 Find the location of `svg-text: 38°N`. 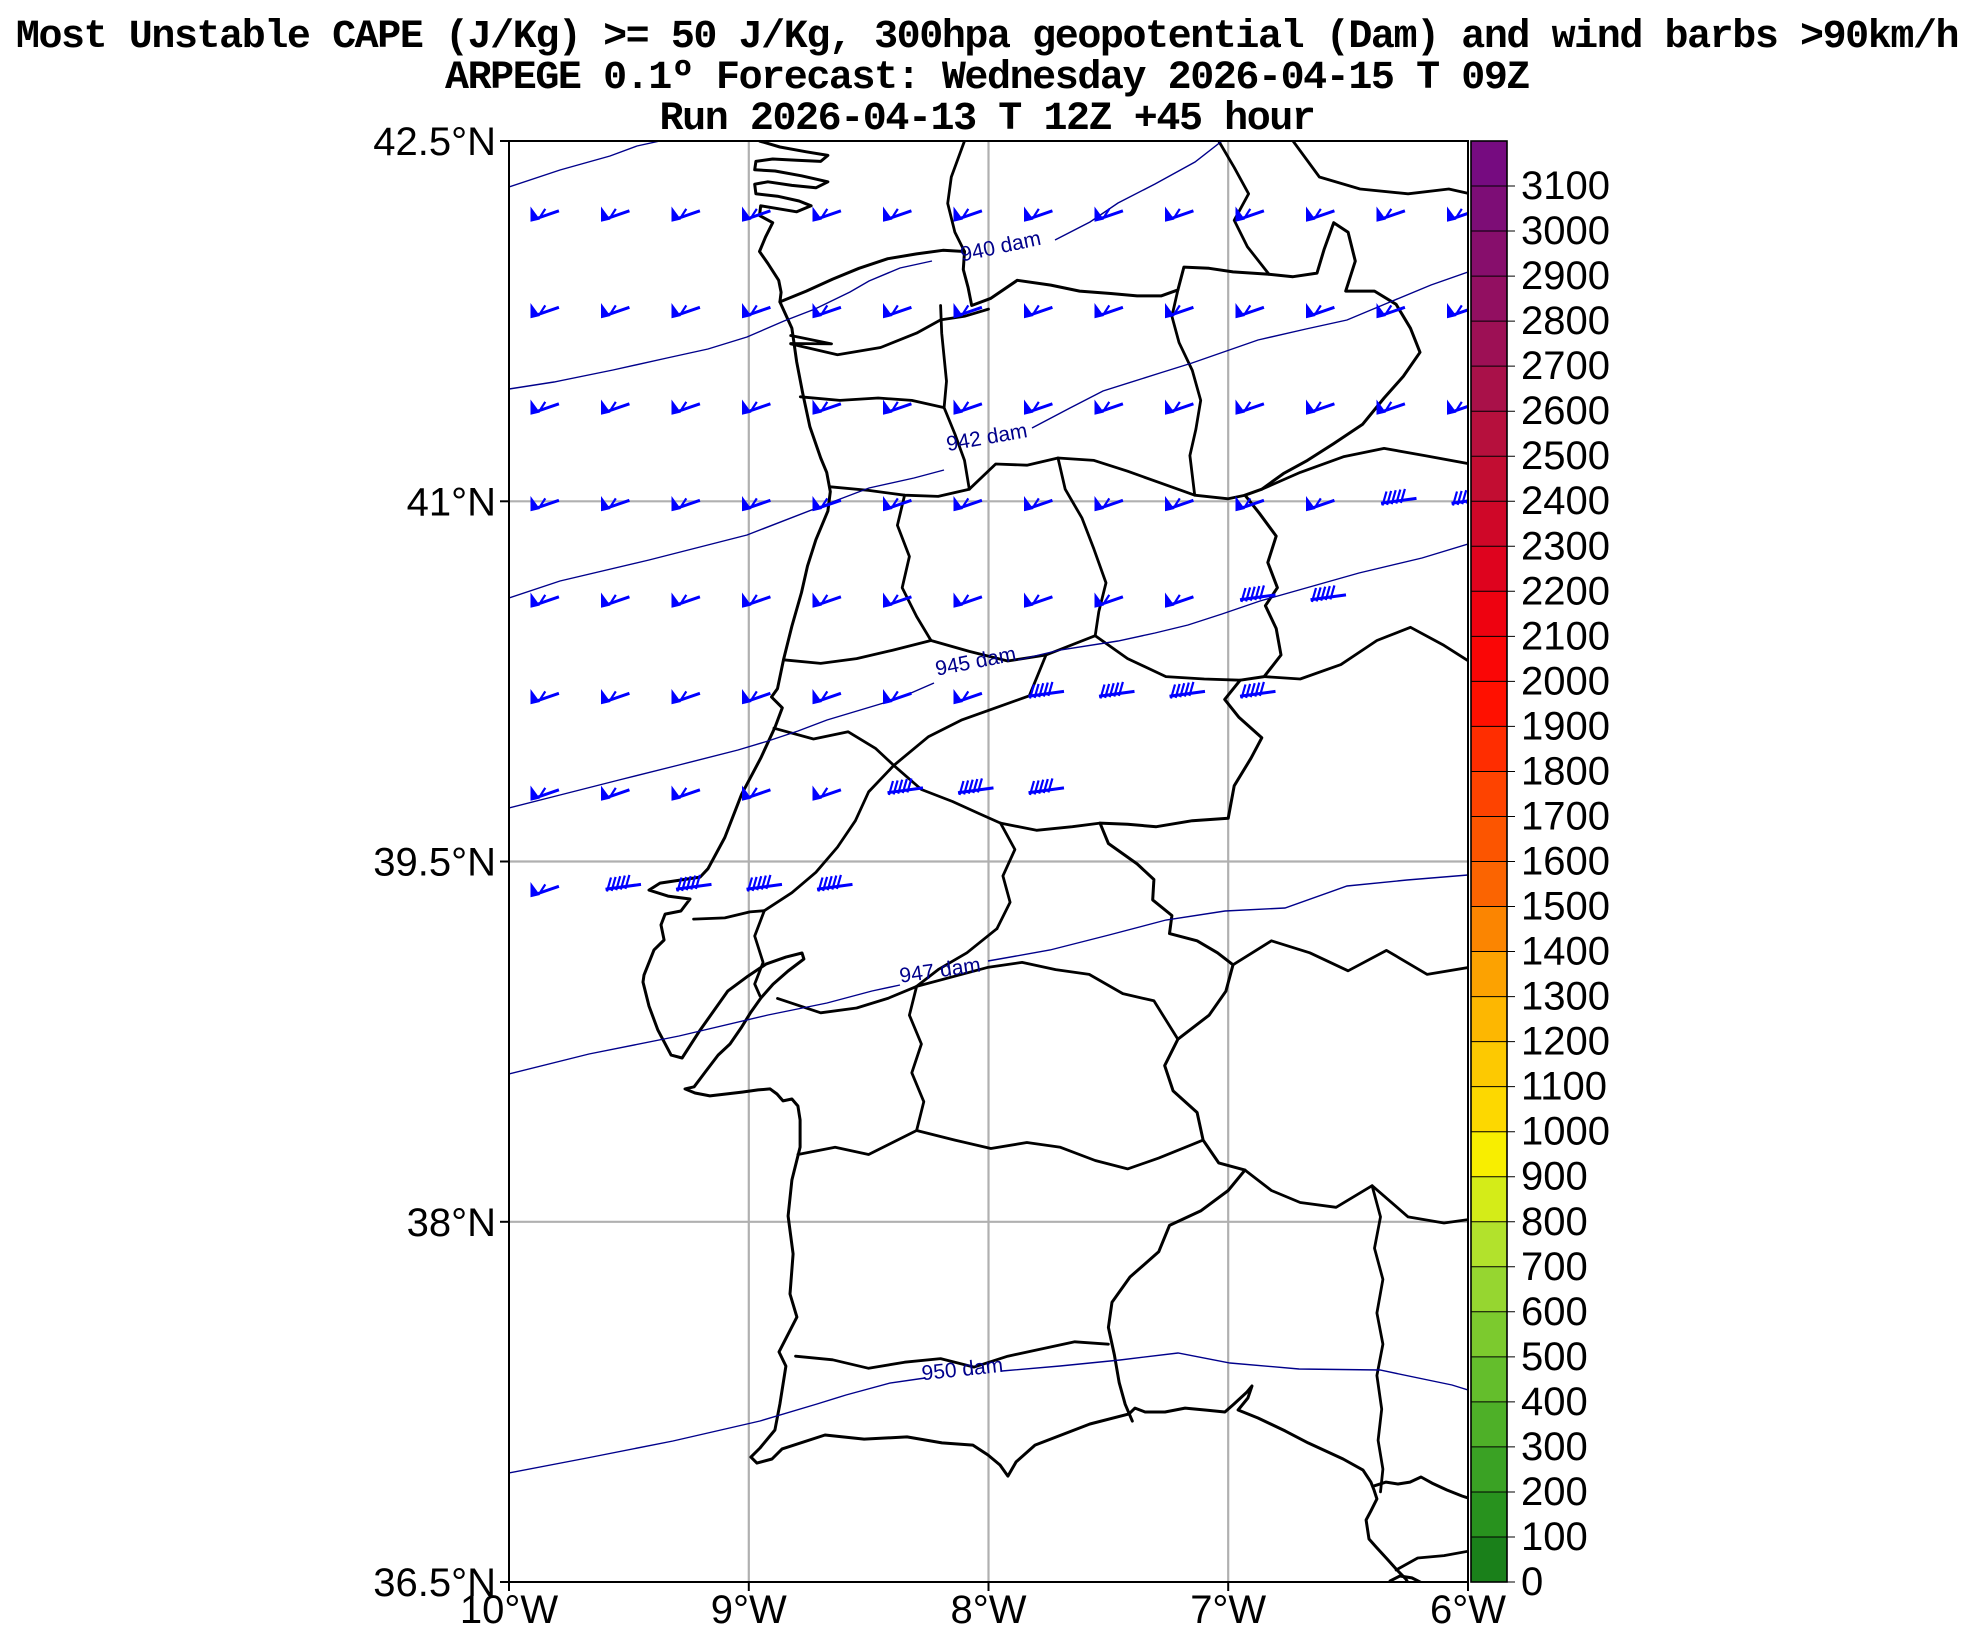

svg-text: 38°N is located at coordinates (451, 1223).